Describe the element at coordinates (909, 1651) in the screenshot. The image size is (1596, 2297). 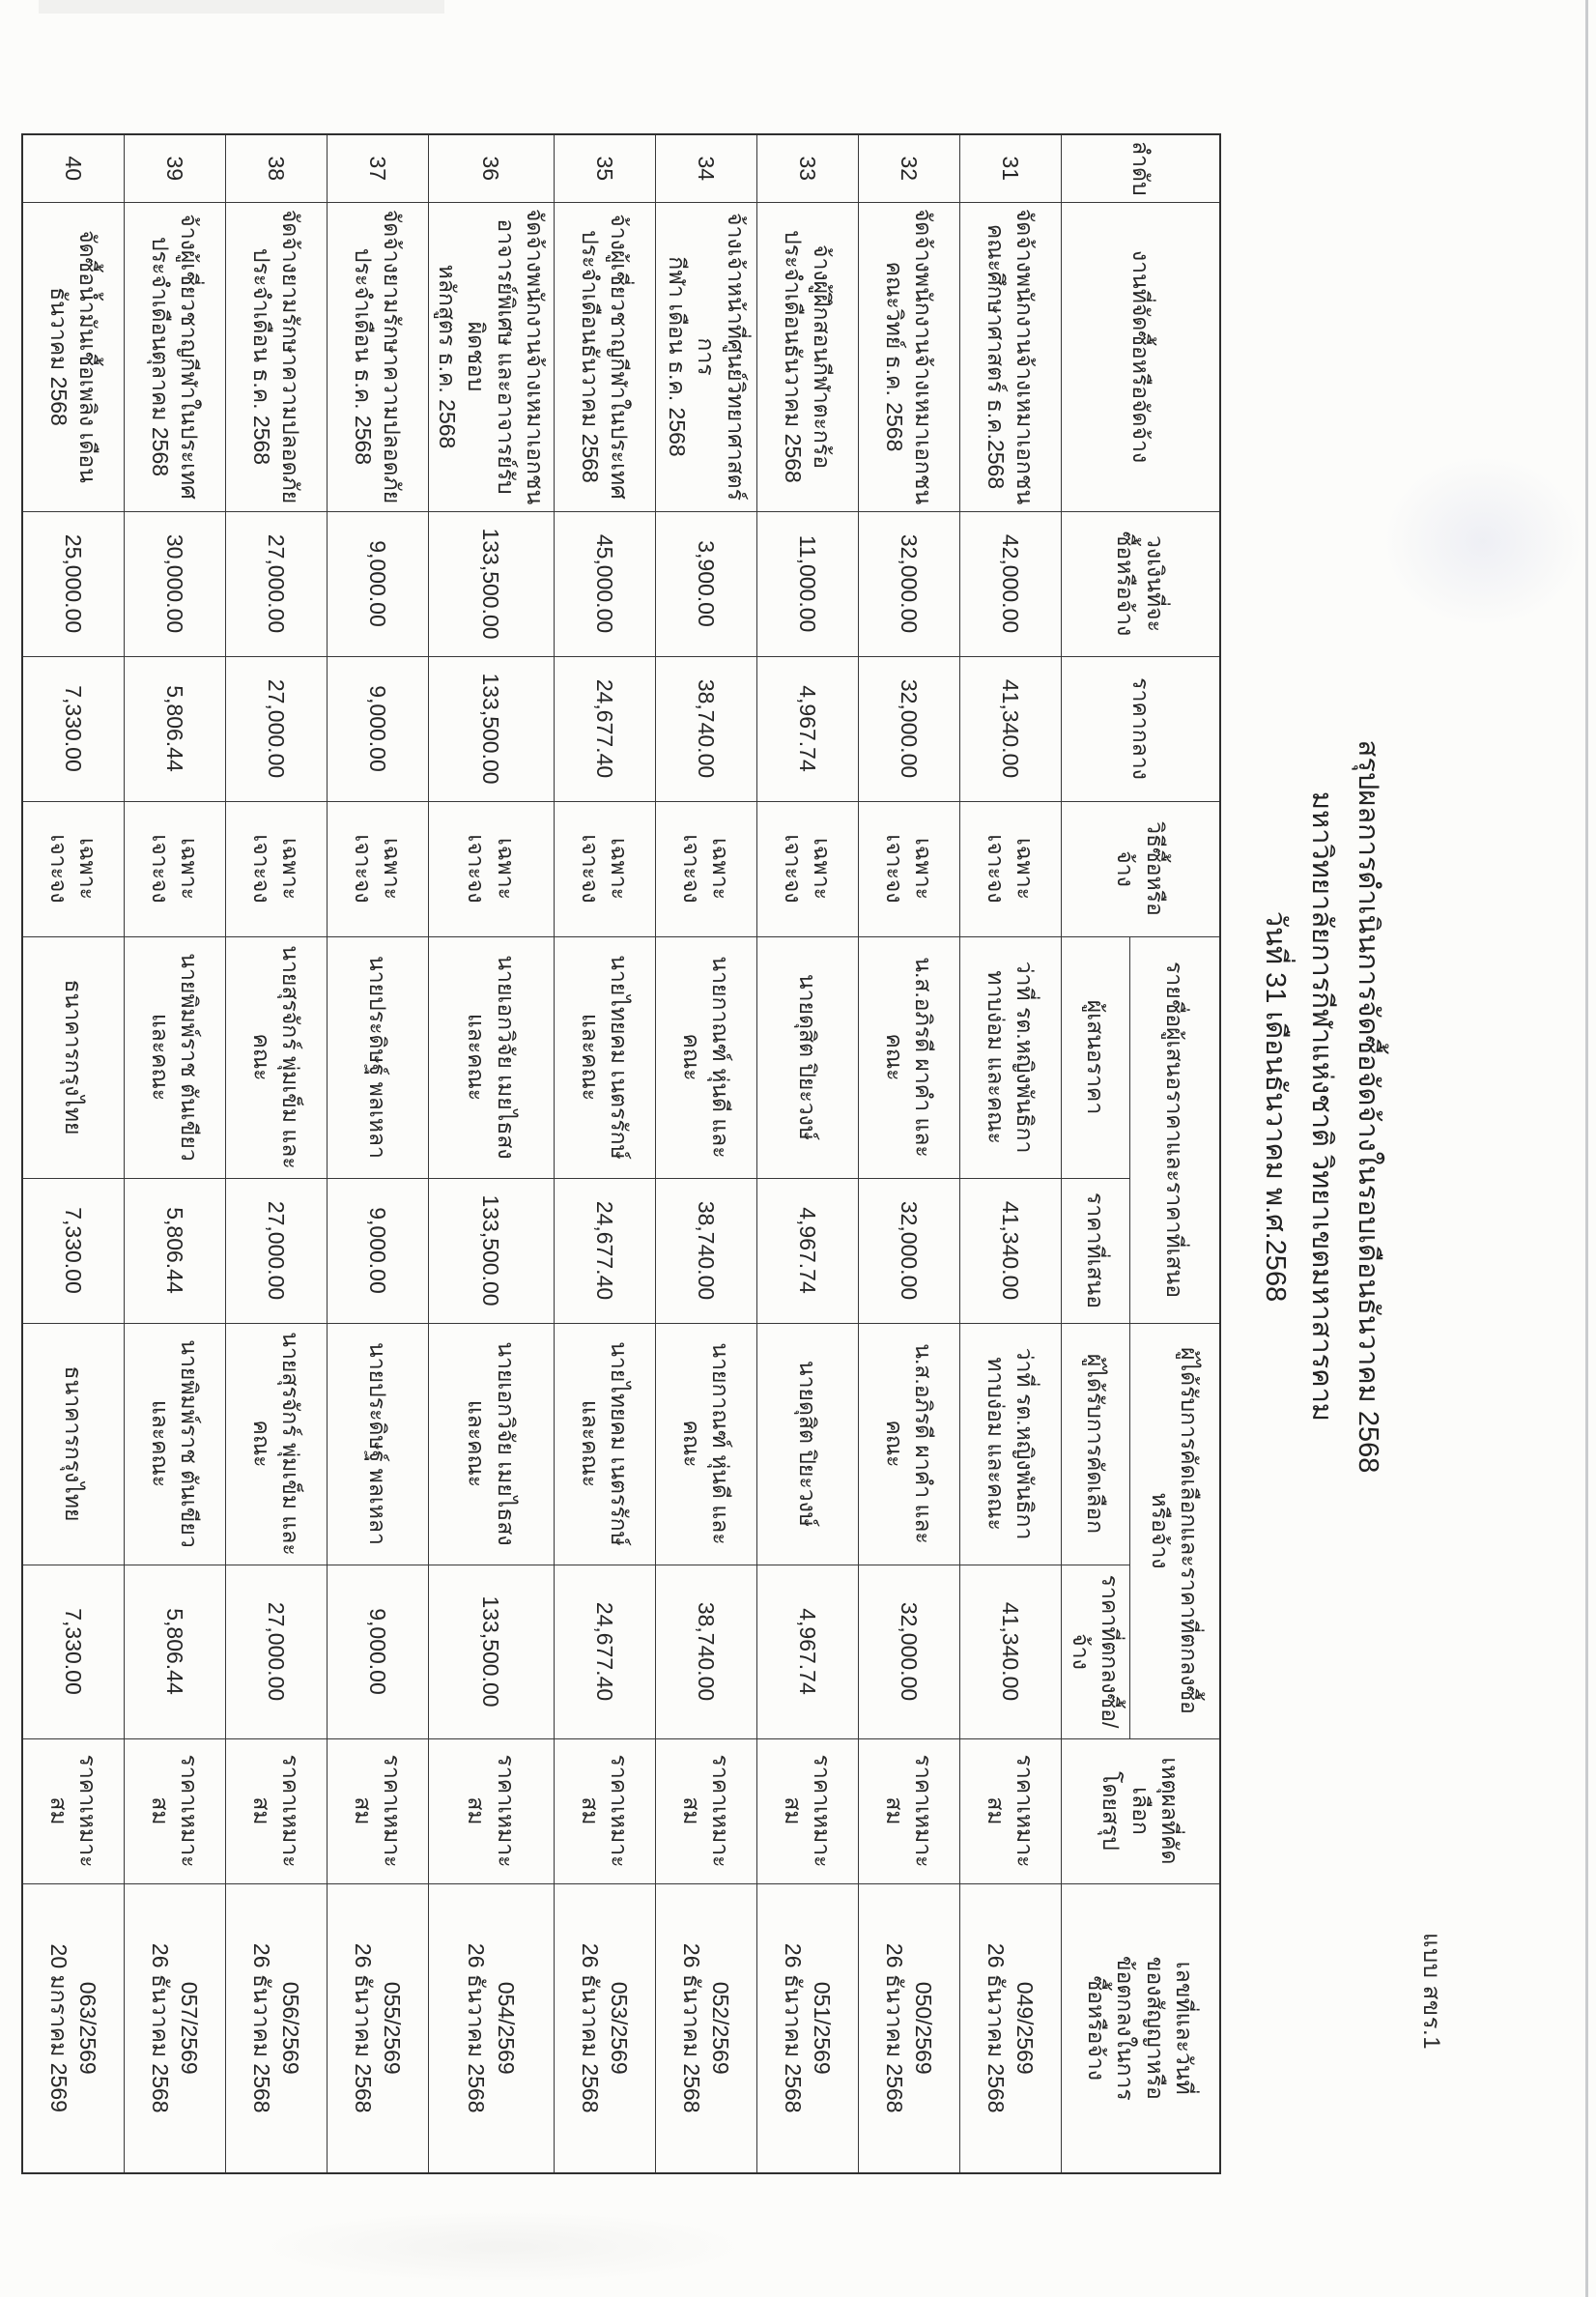
I see `win-price-cell: 32,000.00` at that location.